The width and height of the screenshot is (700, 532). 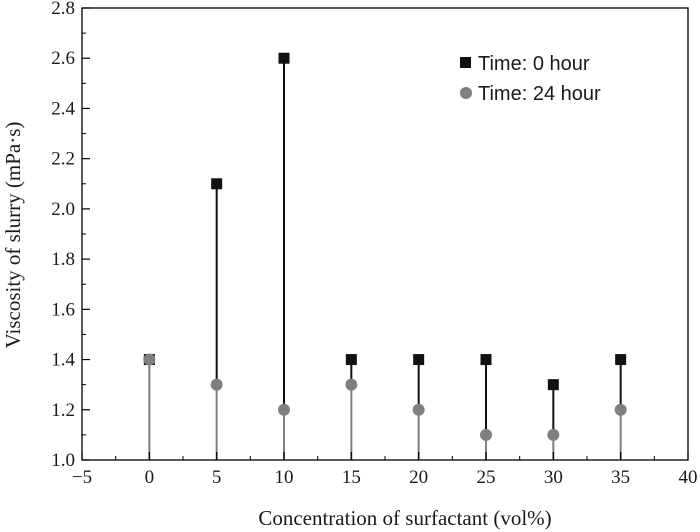 I want to click on legend-marker-square, so click(x=465, y=62).